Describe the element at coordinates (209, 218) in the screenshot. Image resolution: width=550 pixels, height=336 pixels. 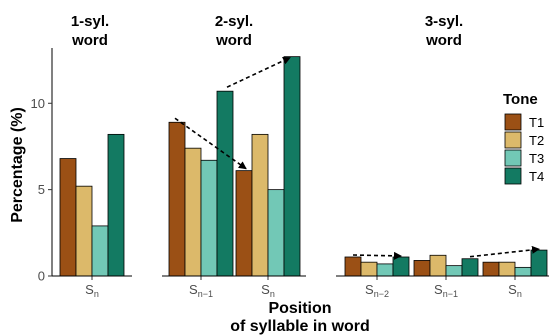
I see `bar-panel2-group1-T3` at that location.